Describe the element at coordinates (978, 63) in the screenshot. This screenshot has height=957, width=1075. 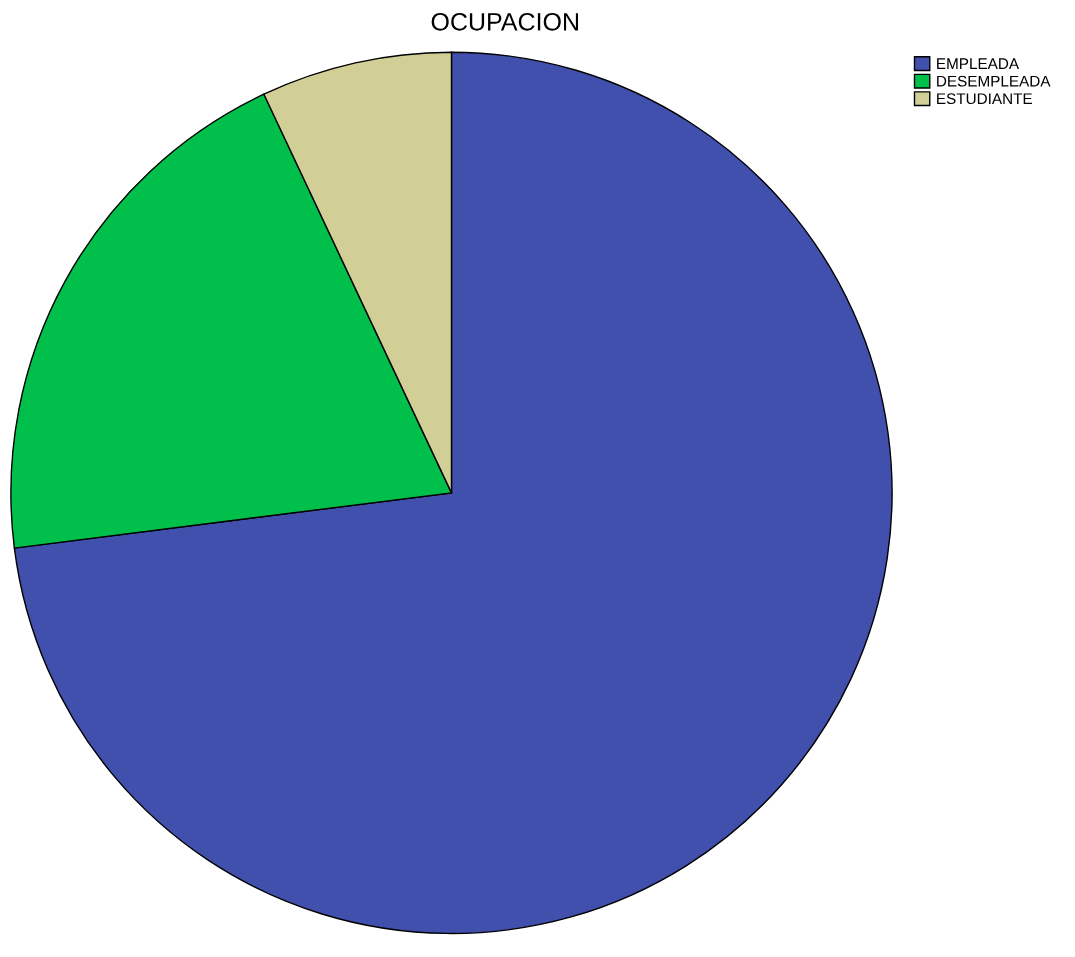
I see `legend-label: EMPLEADA` at that location.